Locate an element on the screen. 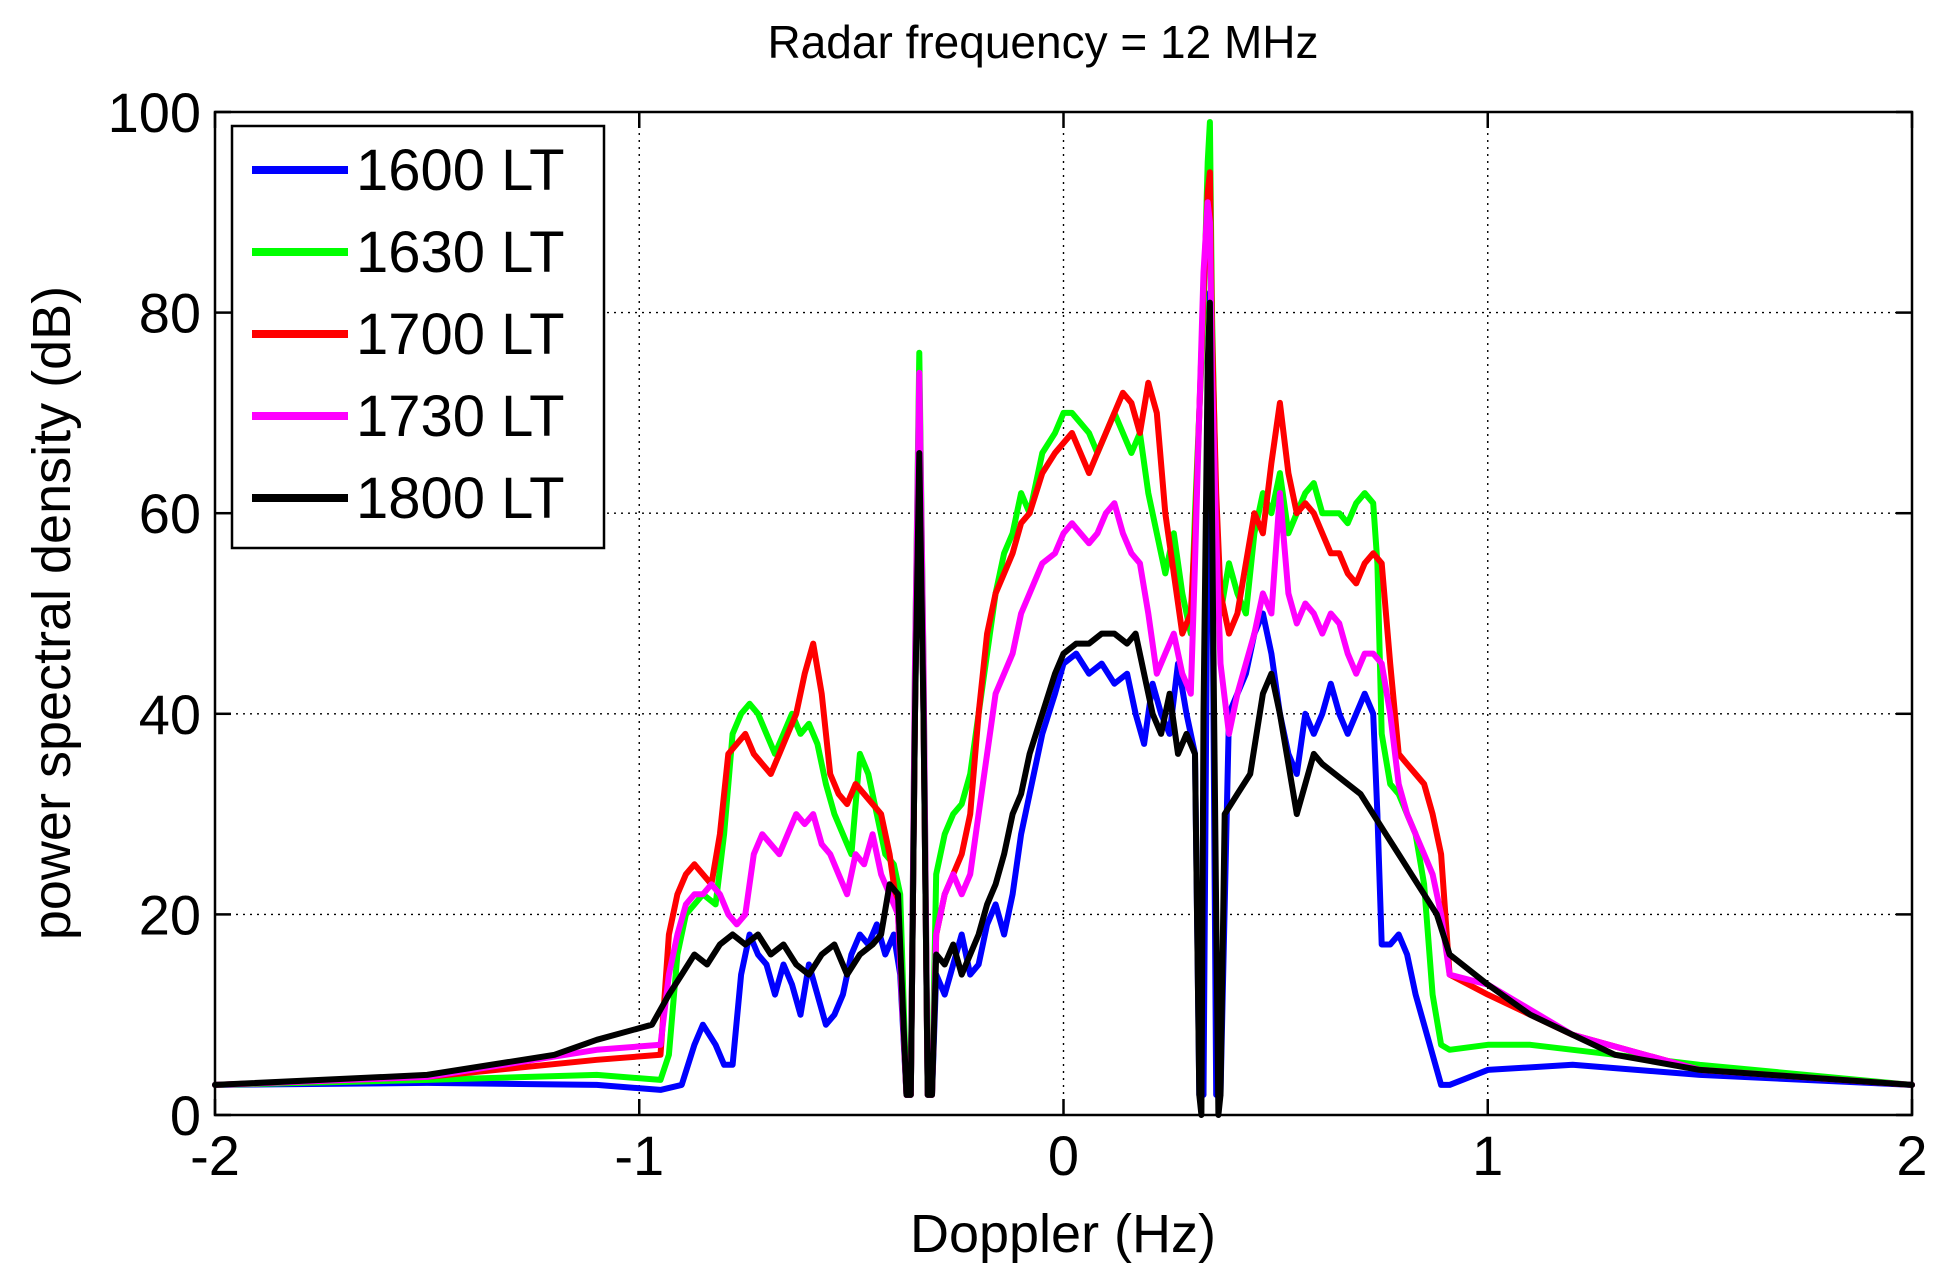 The height and width of the screenshot is (1281, 1939). legend: 1600 LT 1630 LT 1700 LT 1730 LT 1800 LT is located at coordinates (418, 337).